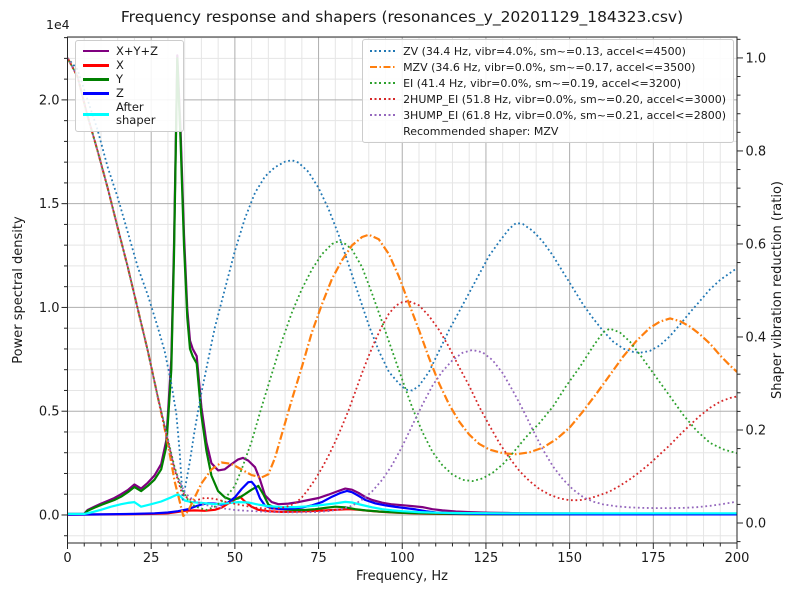 The image size is (800, 600). I want to click on tick-label: 0.8, so click(756, 151).